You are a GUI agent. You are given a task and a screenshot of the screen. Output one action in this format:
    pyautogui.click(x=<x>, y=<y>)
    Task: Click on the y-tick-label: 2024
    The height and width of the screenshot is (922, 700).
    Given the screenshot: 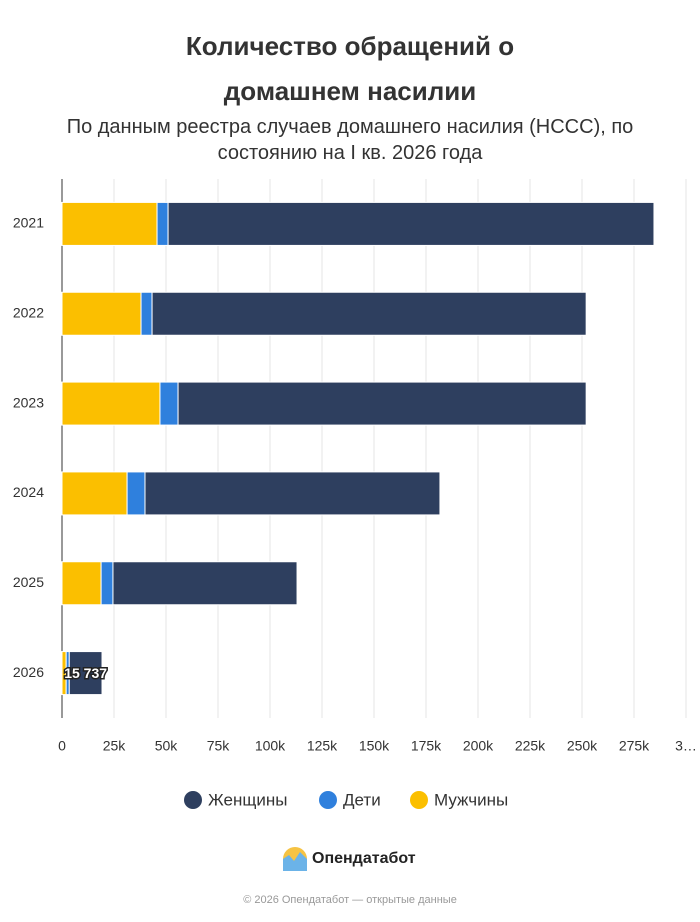 What is the action you would take?
    pyautogui.click(x=28, y=492)
    